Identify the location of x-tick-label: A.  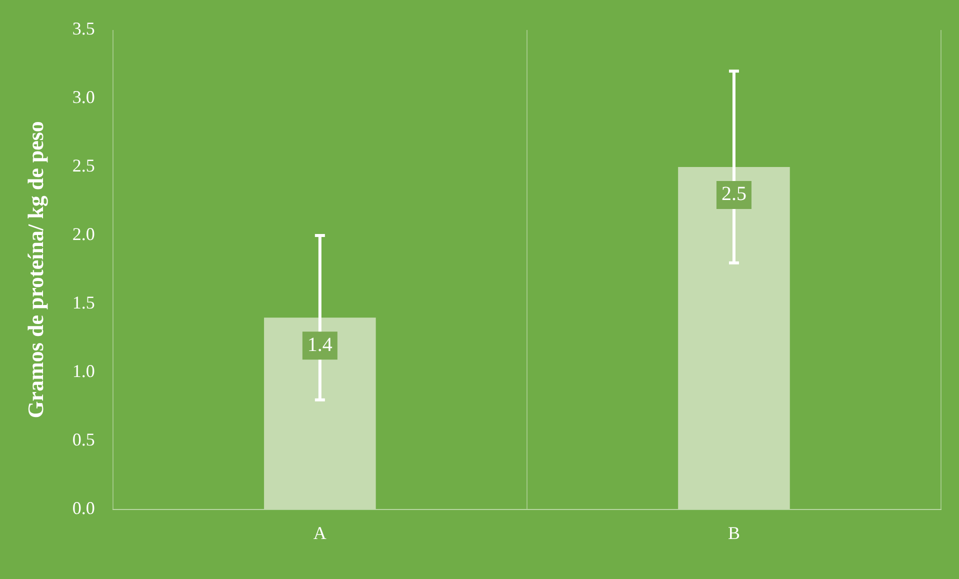
(319, 532).